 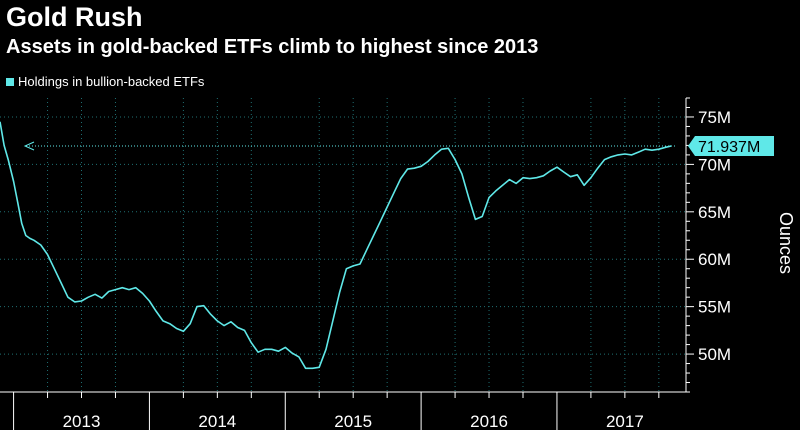 I want to click on y-tick-label: 70M, so click(x=714, y=164).